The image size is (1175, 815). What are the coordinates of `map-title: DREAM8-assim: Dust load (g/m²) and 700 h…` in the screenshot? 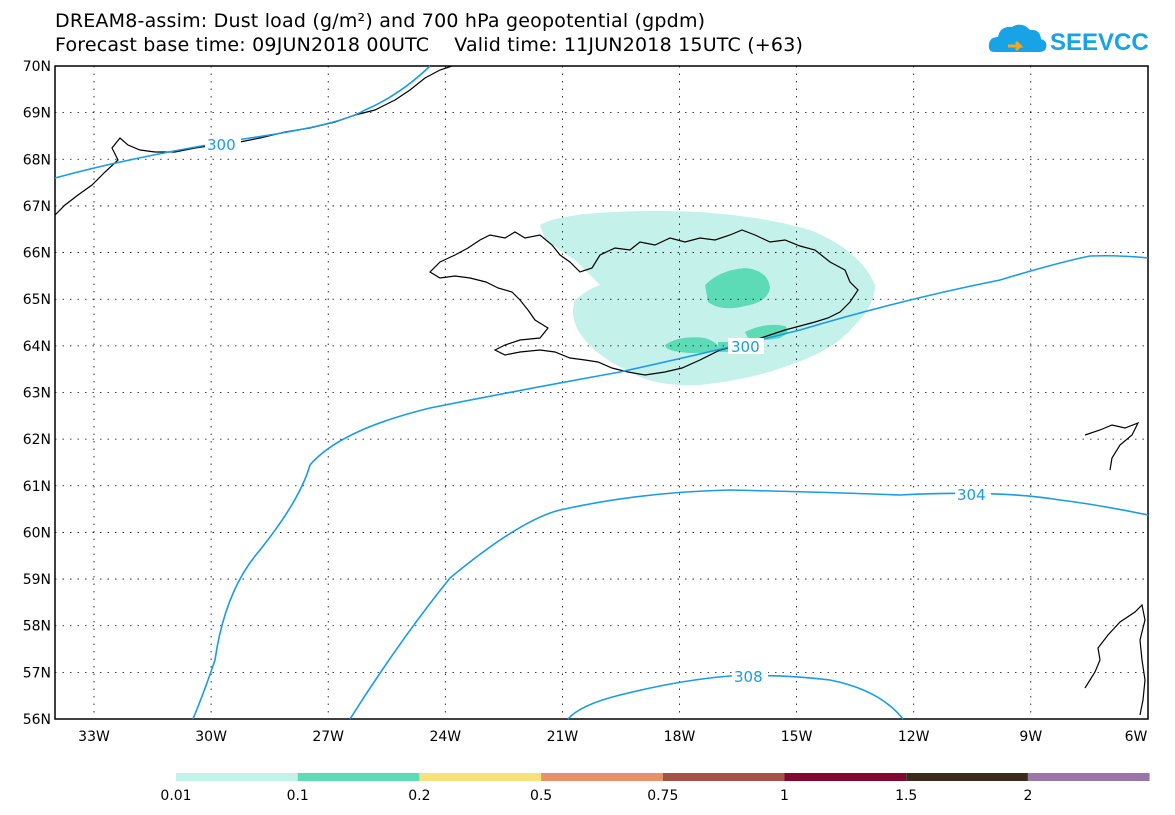 It's located at (380, 21).